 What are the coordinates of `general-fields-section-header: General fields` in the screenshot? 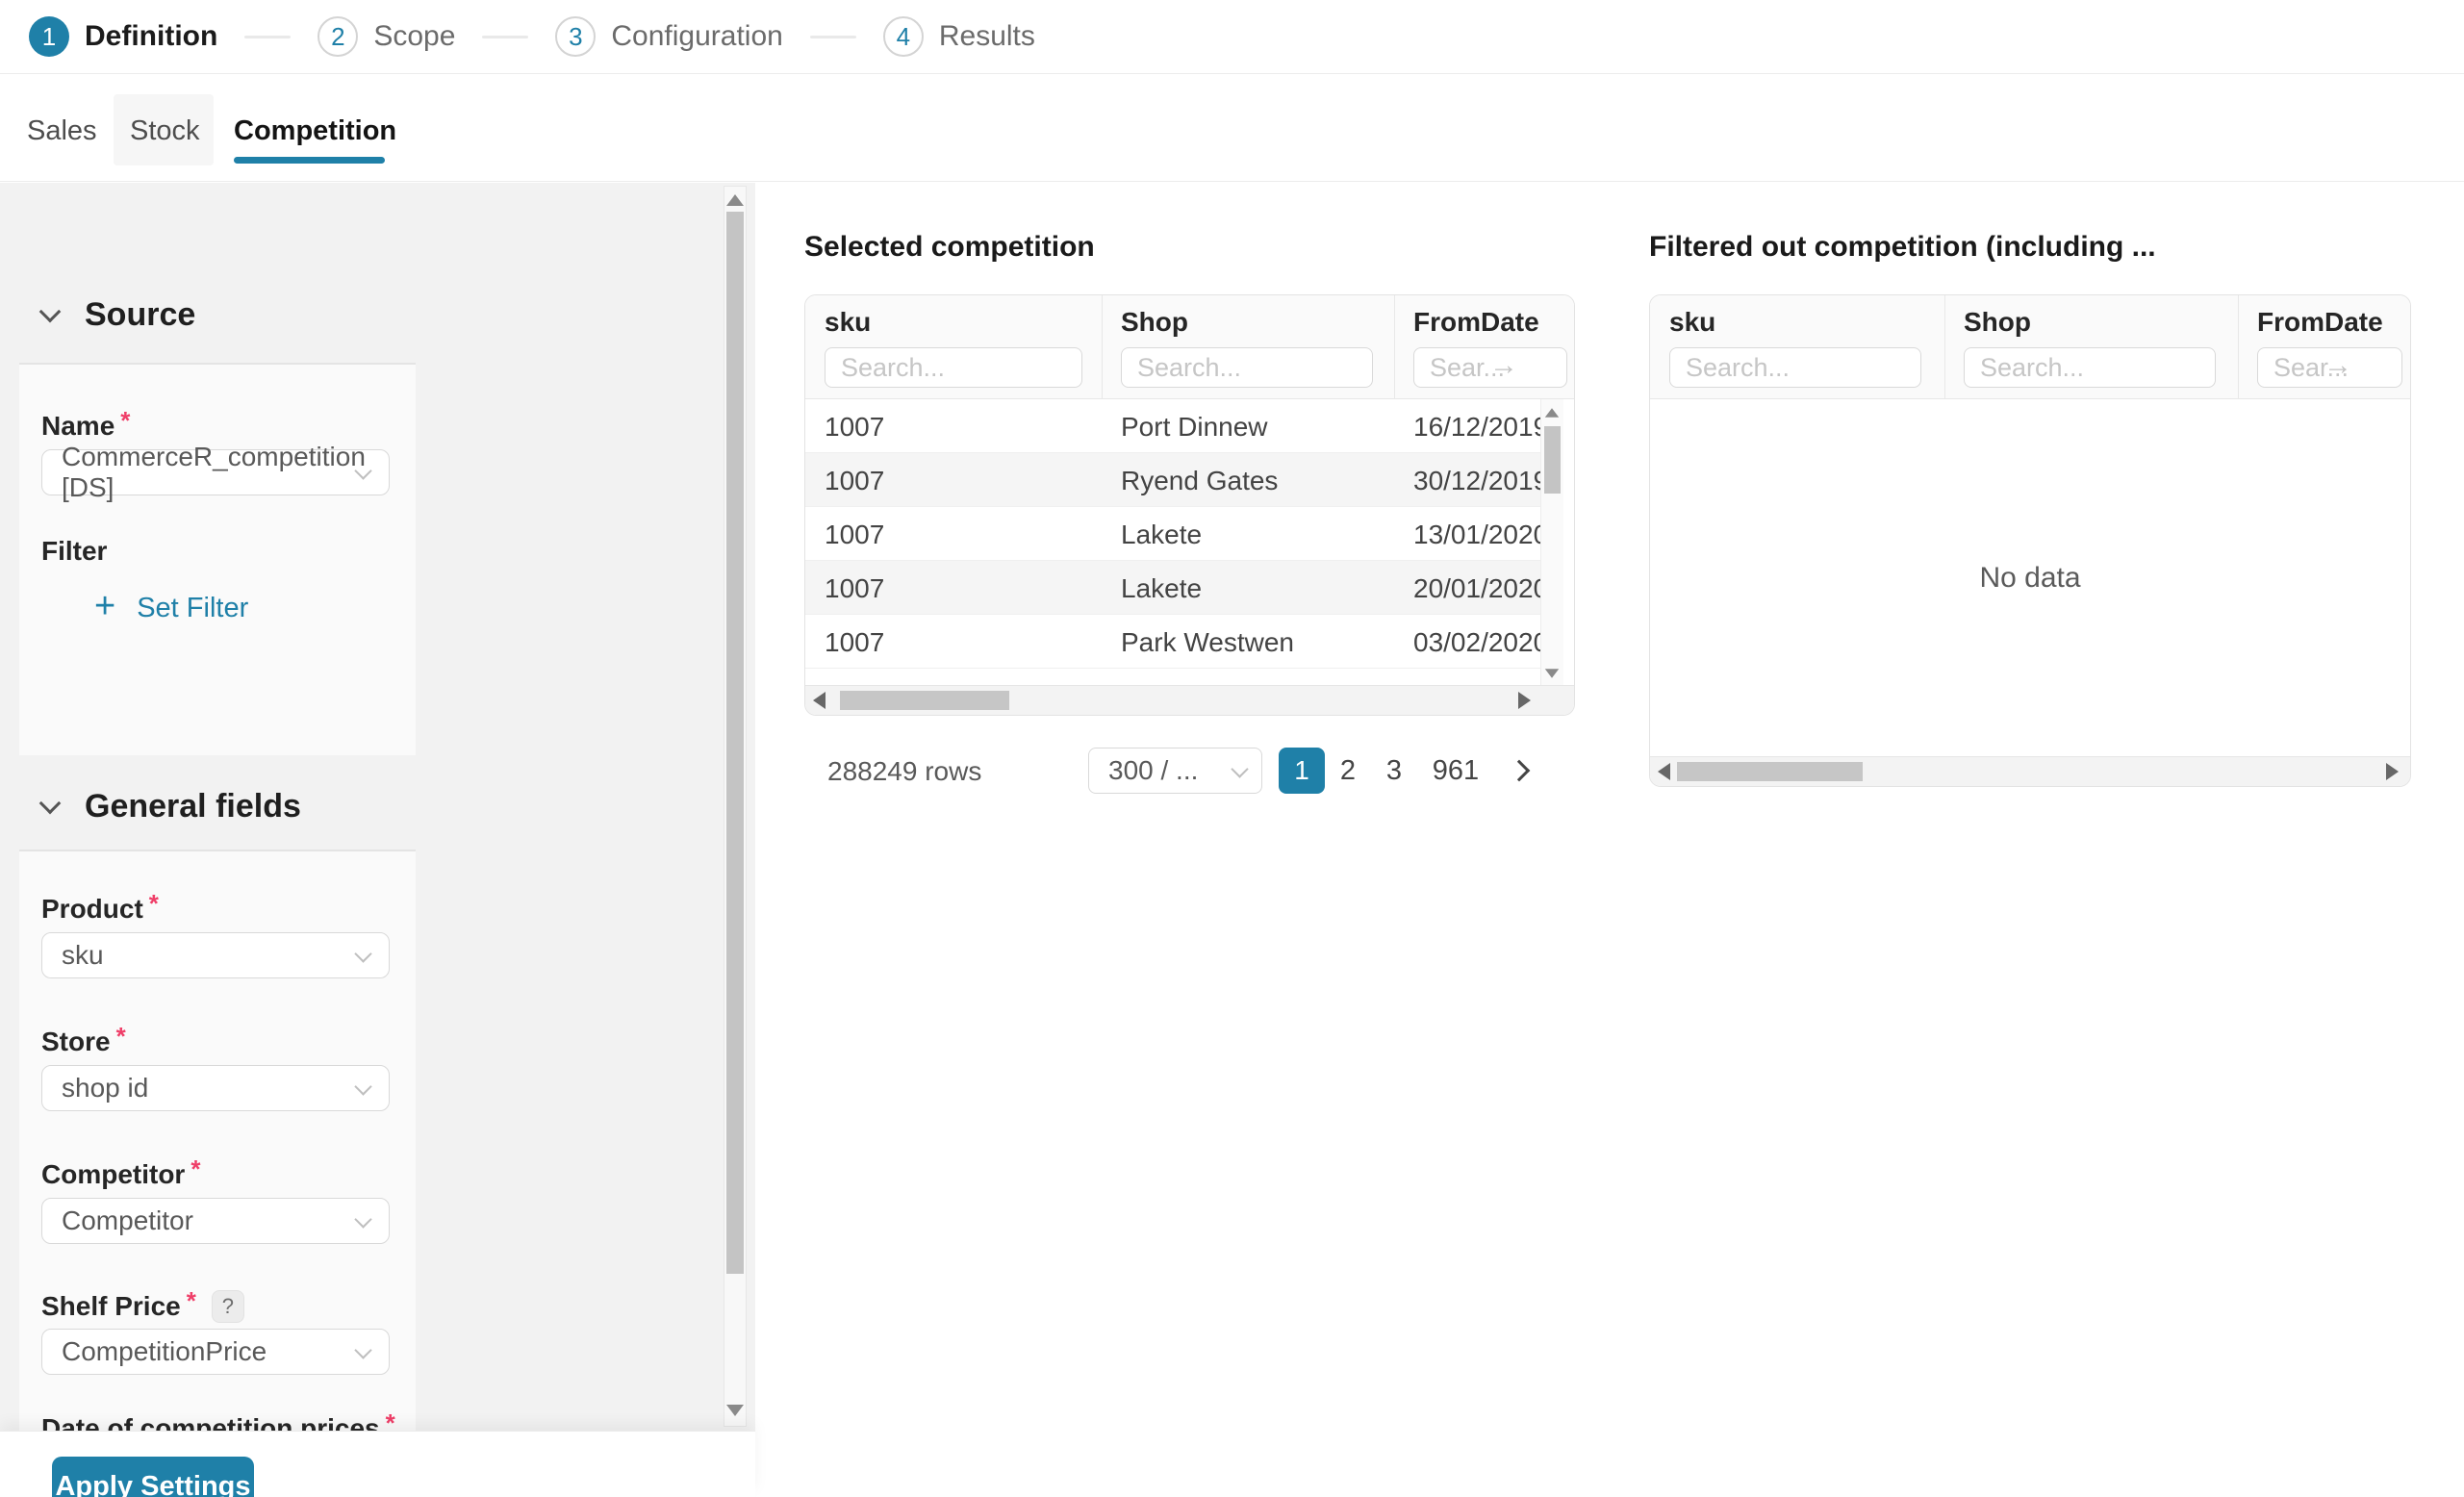 It's located at (169, 806).